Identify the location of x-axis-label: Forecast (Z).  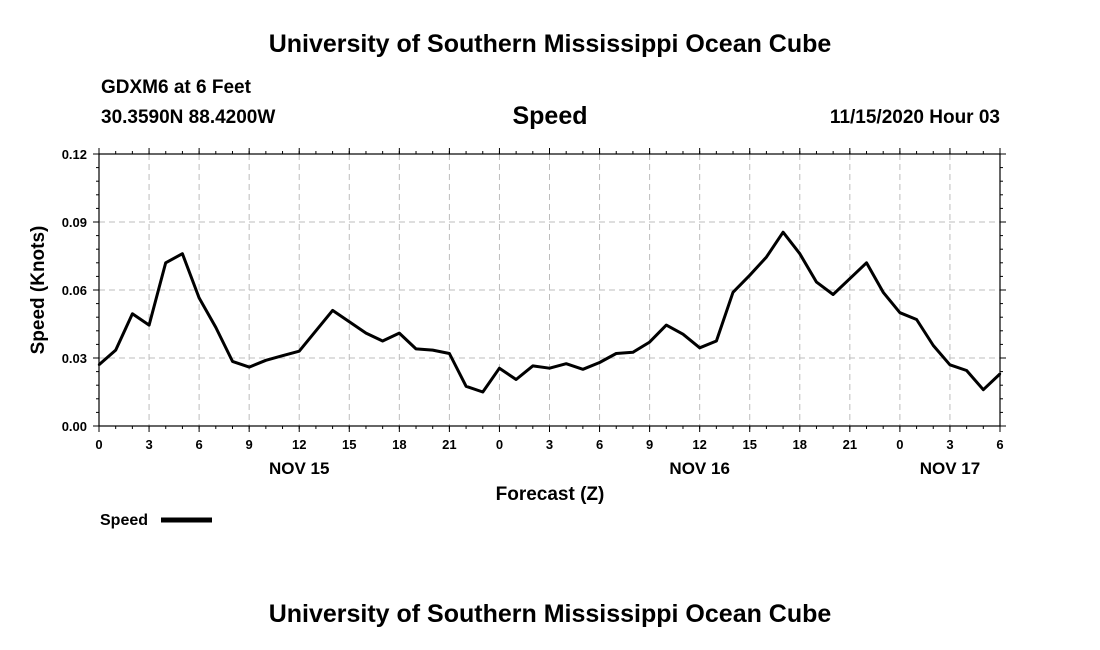
(550, 494).